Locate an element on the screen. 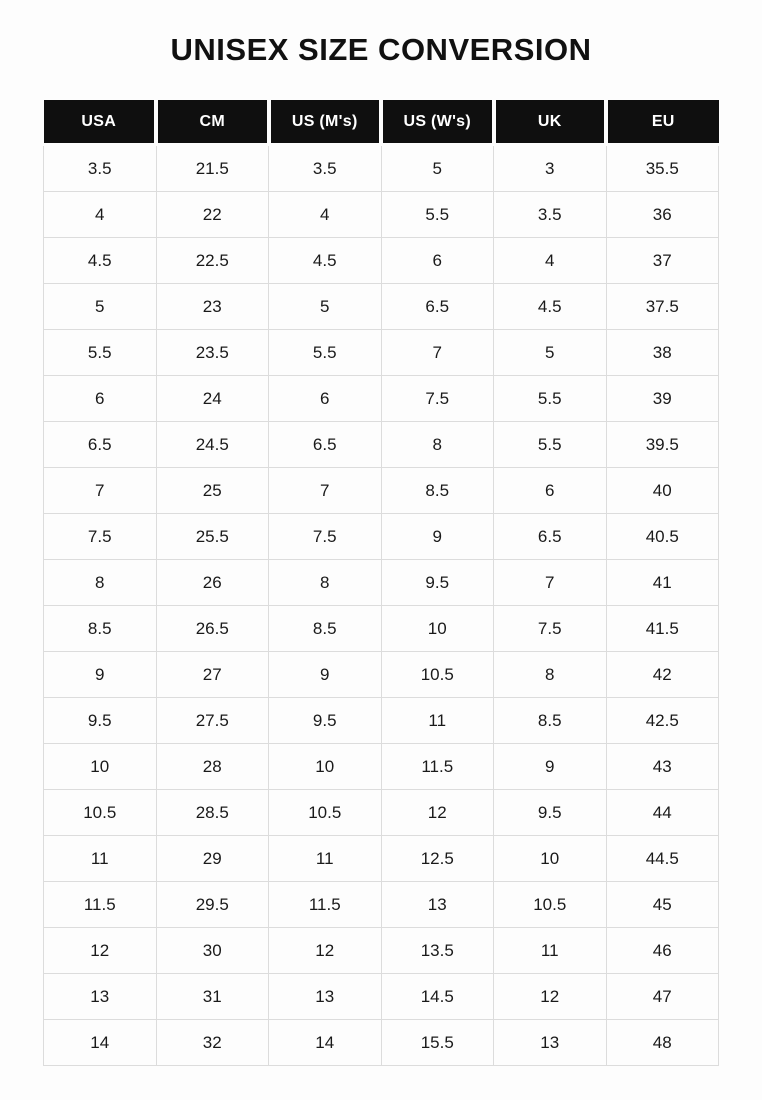 This screenshot has width=762, height=1100. table-cell: 41 is located at coordinates (662, 582).